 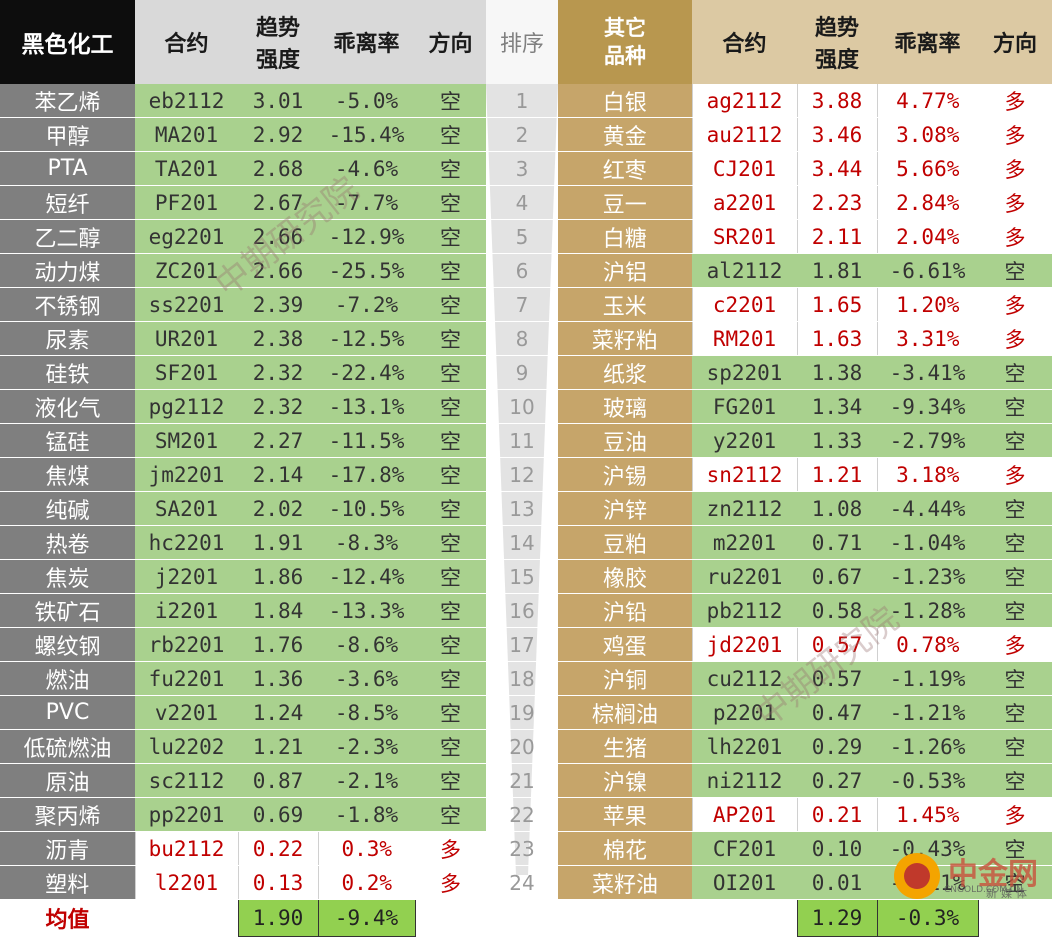 What do you see at coordinates (625, 202) in the screenshot?
I see `right-variety-name: 豆一` at bounding box center [625, 202].